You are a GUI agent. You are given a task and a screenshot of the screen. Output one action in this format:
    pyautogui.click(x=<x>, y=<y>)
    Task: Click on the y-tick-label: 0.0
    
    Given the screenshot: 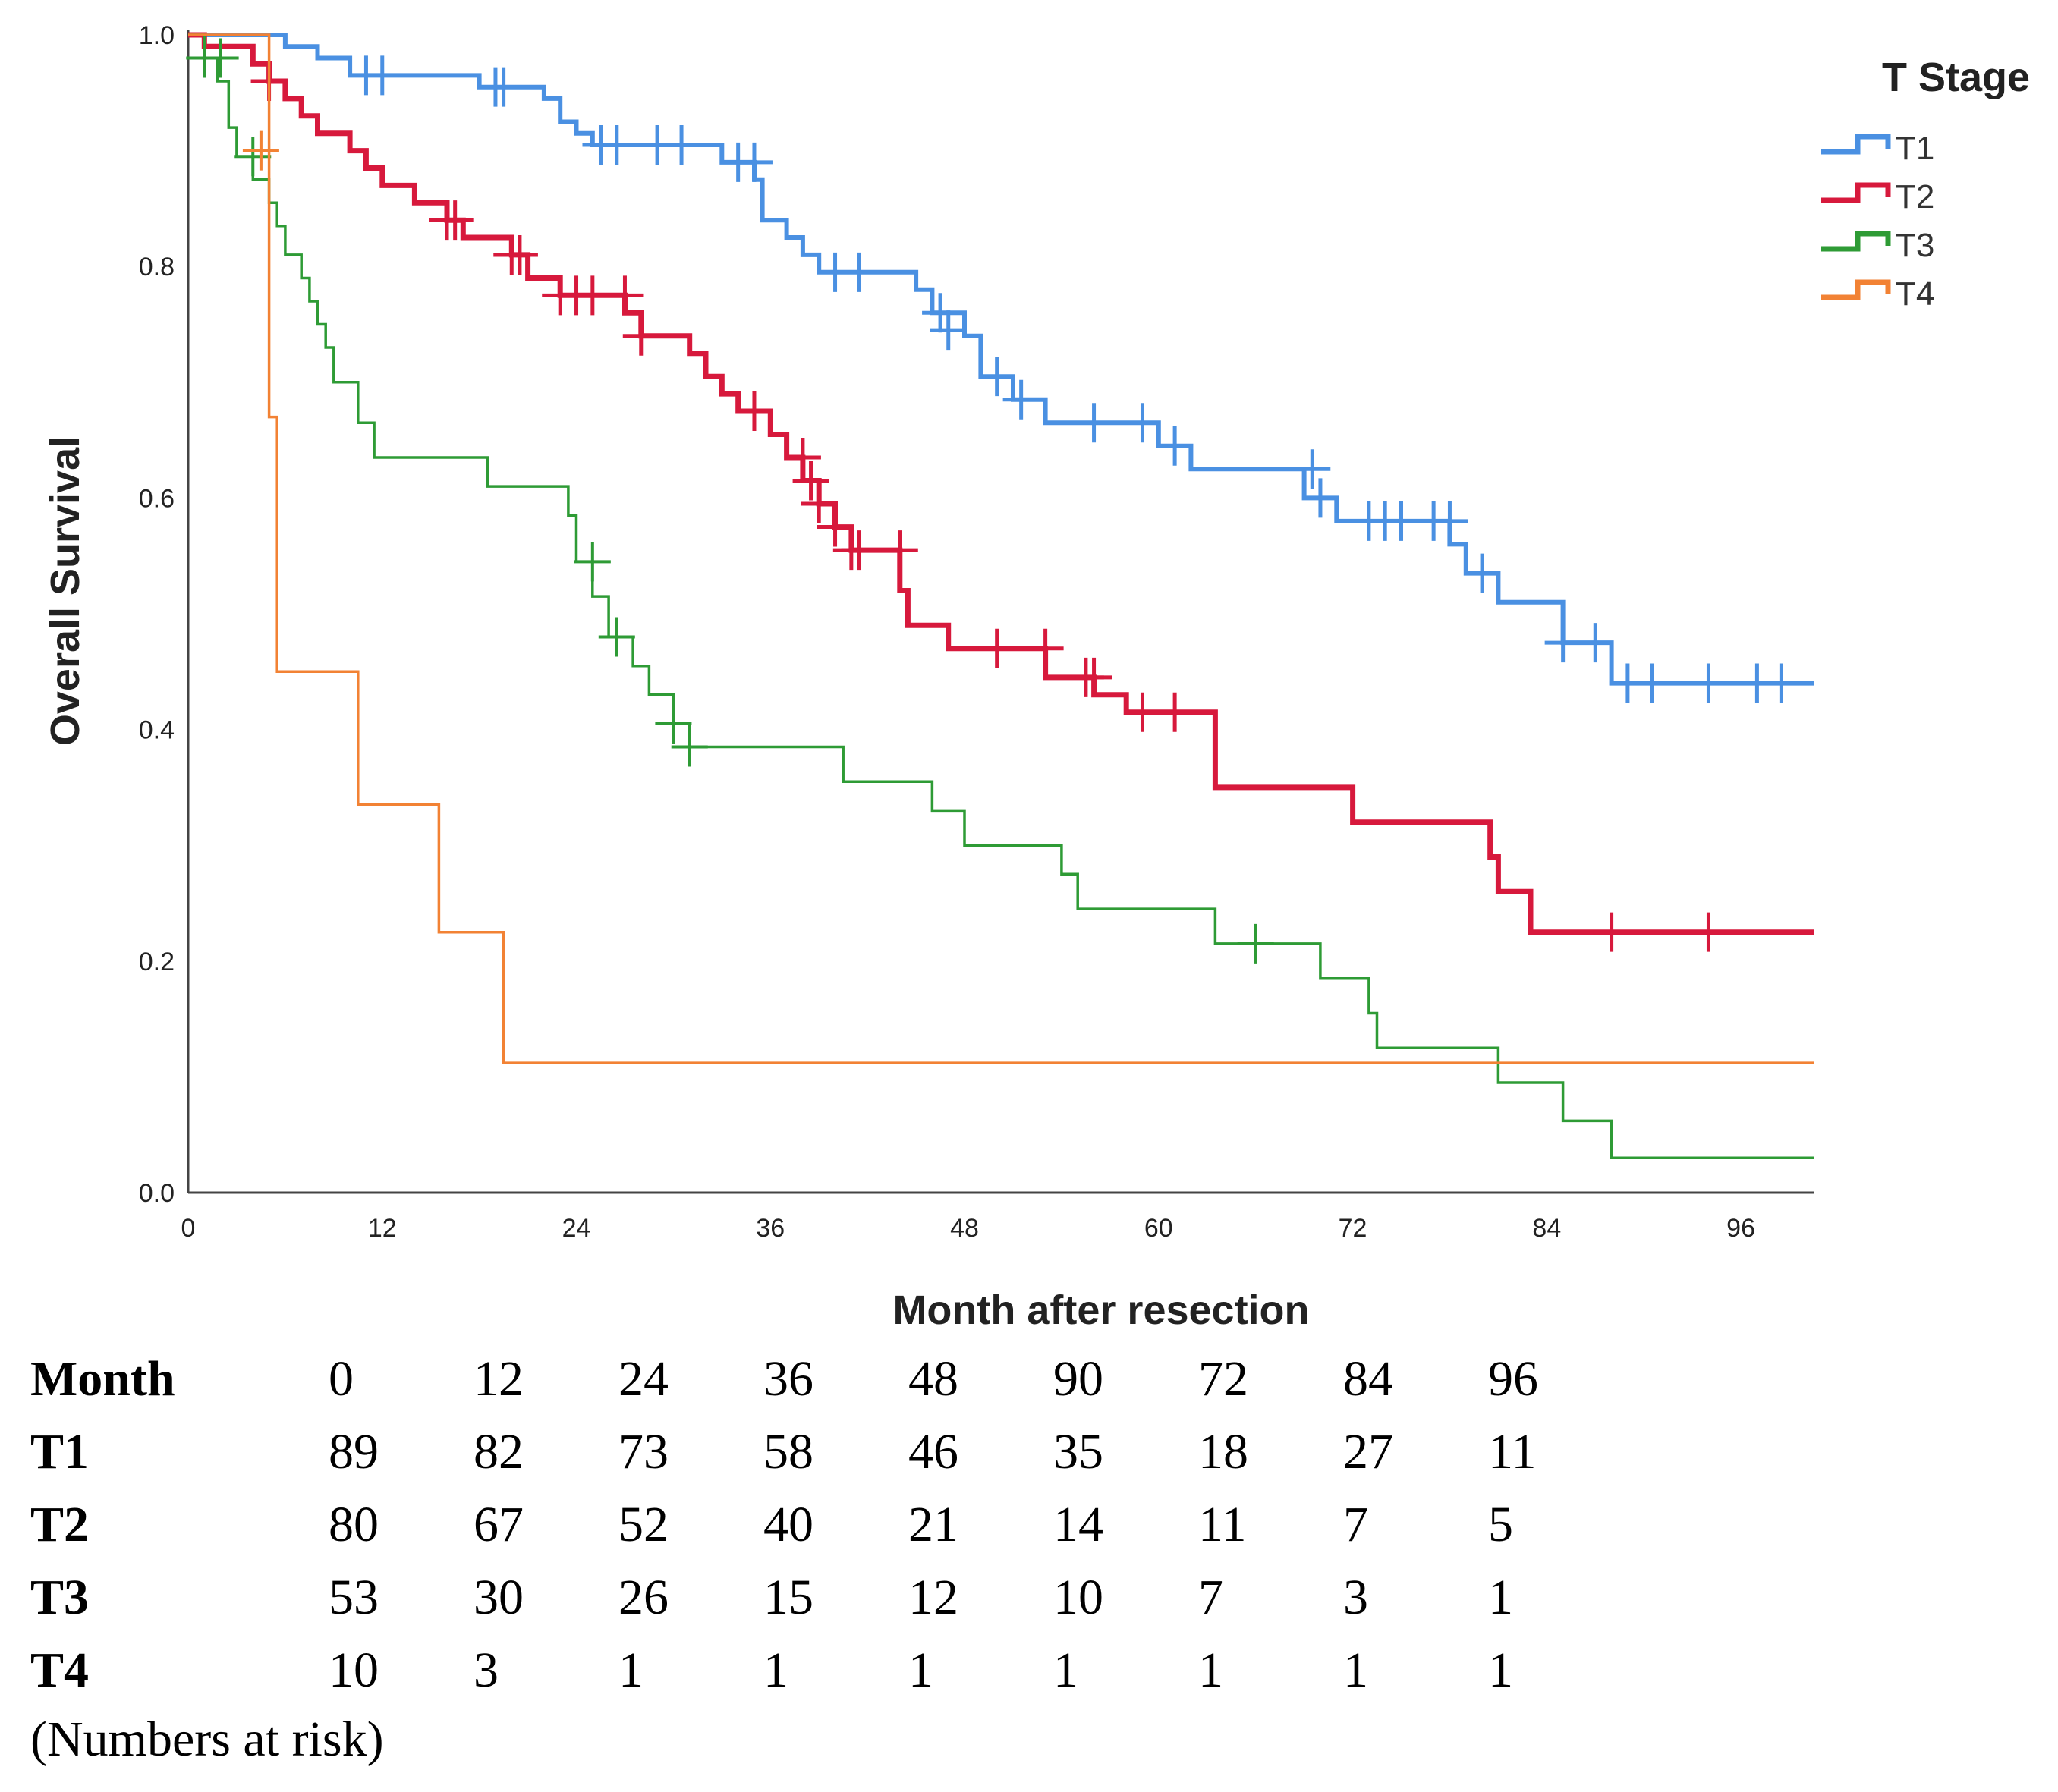 What is the action you would take?
    pyautogui.click(x=157, y=1193)
    